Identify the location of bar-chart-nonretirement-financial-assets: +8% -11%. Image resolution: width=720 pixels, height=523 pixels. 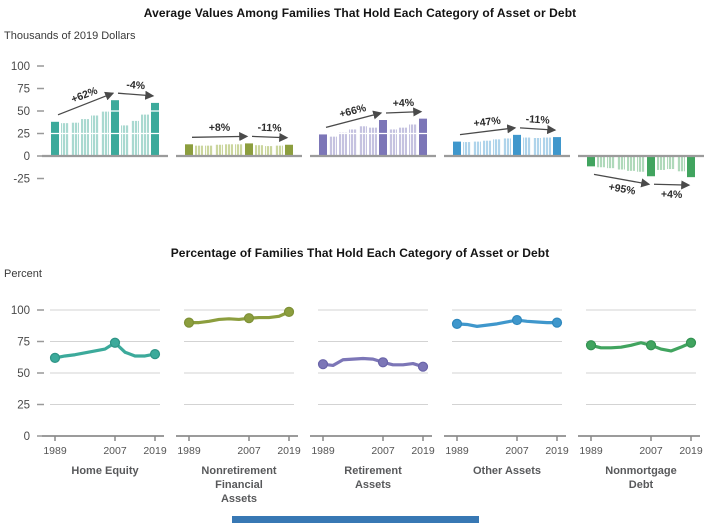
(239, 133).